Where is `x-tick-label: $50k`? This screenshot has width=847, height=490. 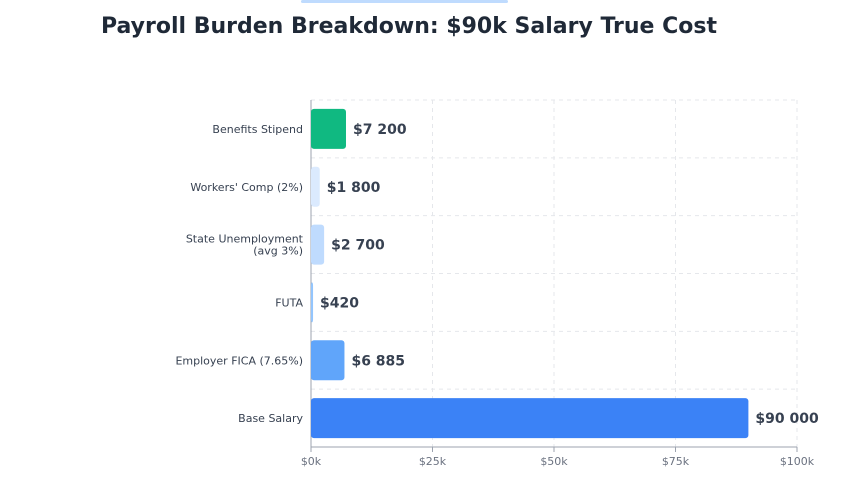
x-tick-label: $50k is located at coordinates (554, 461).